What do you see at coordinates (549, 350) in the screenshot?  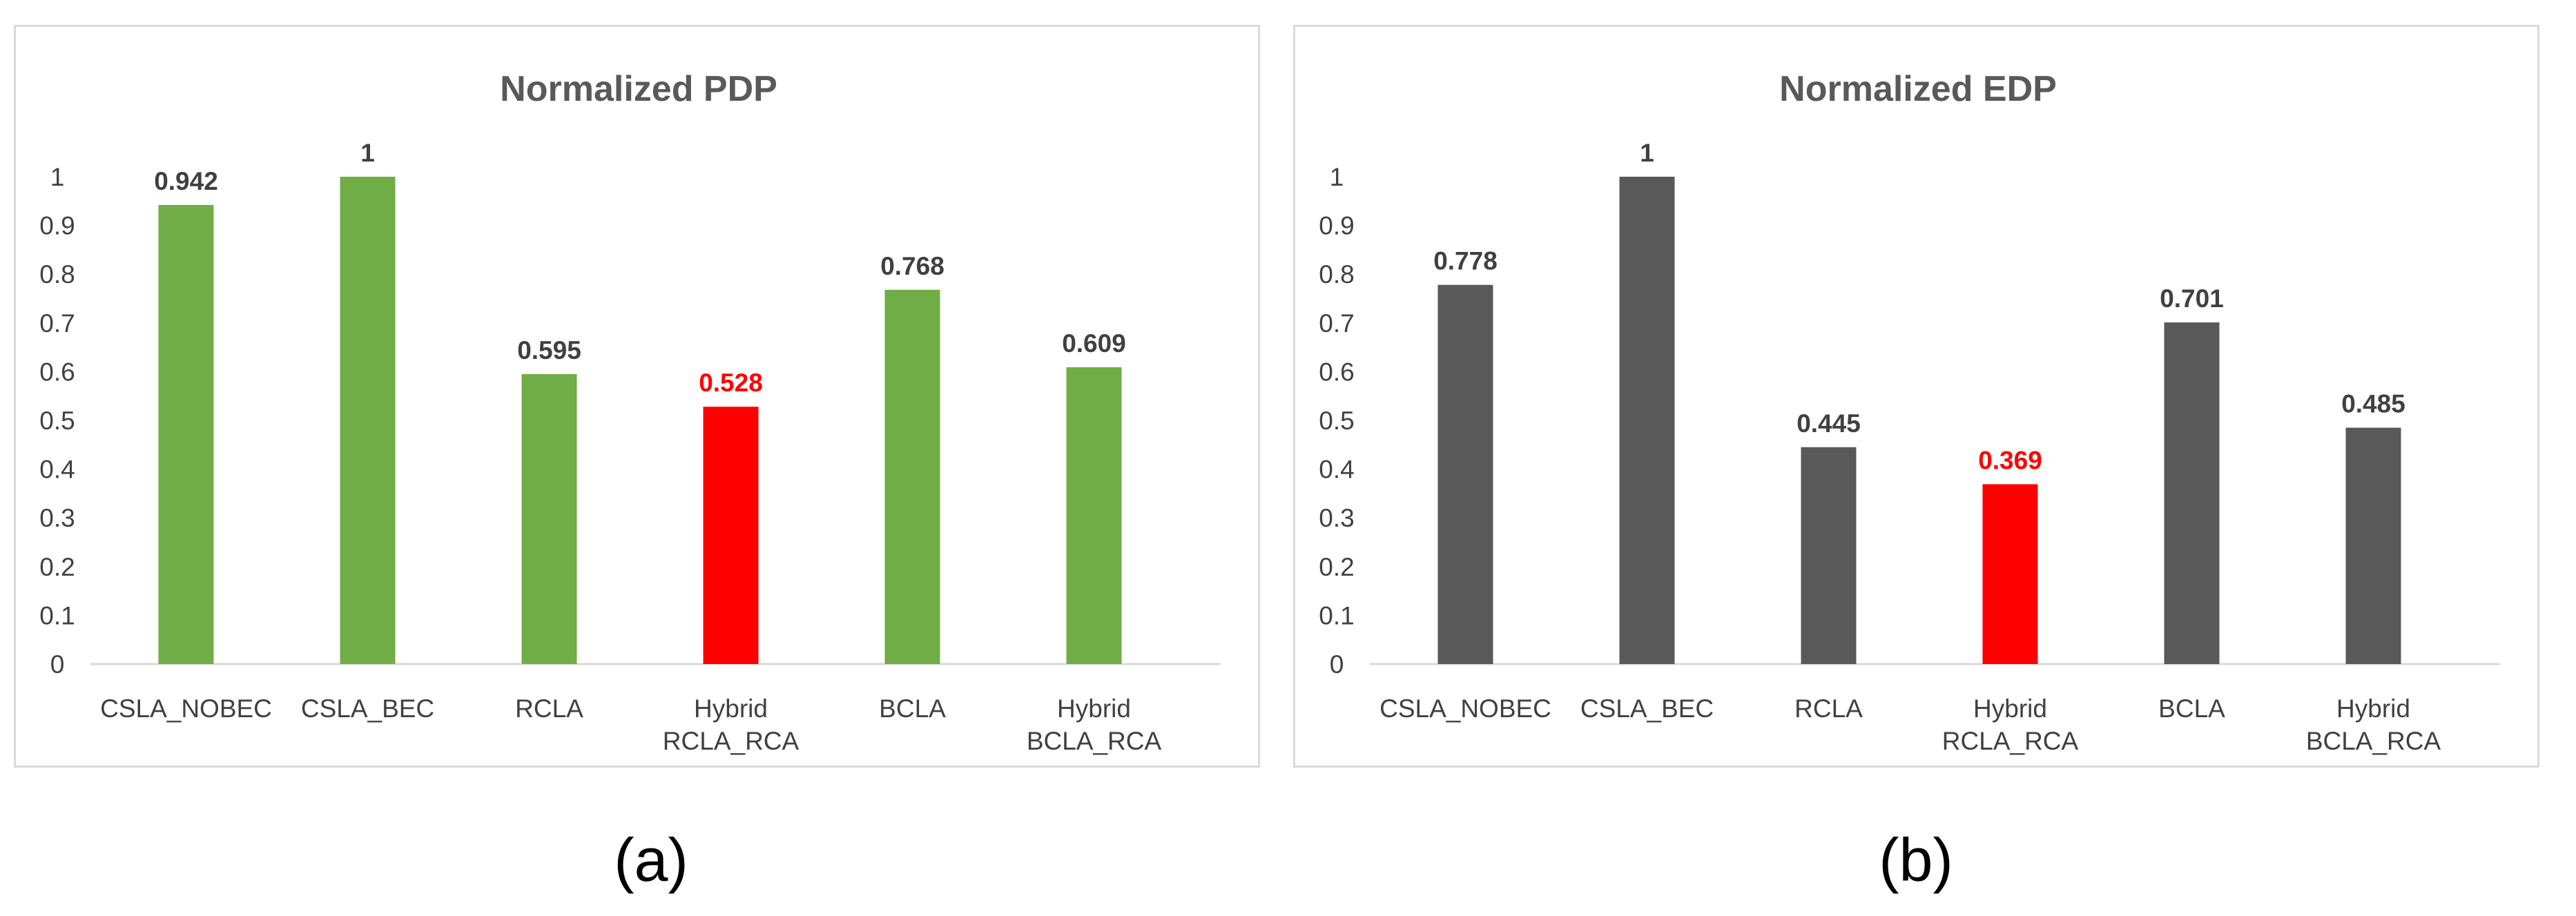 I see `data-label: 0.595` at bounding box center [549, 350].